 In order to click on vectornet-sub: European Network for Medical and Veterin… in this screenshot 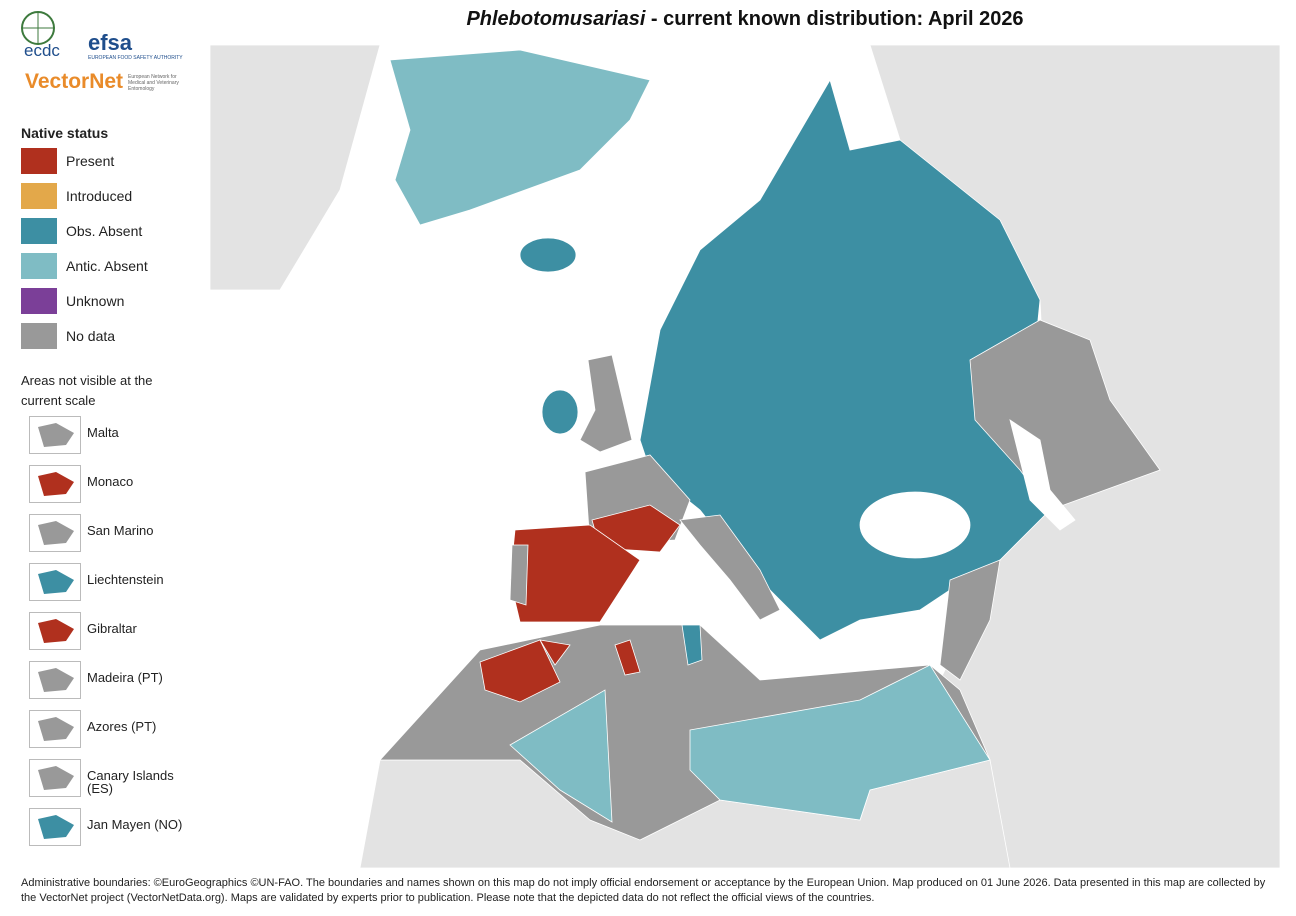, I will do `click(153, 83)`.